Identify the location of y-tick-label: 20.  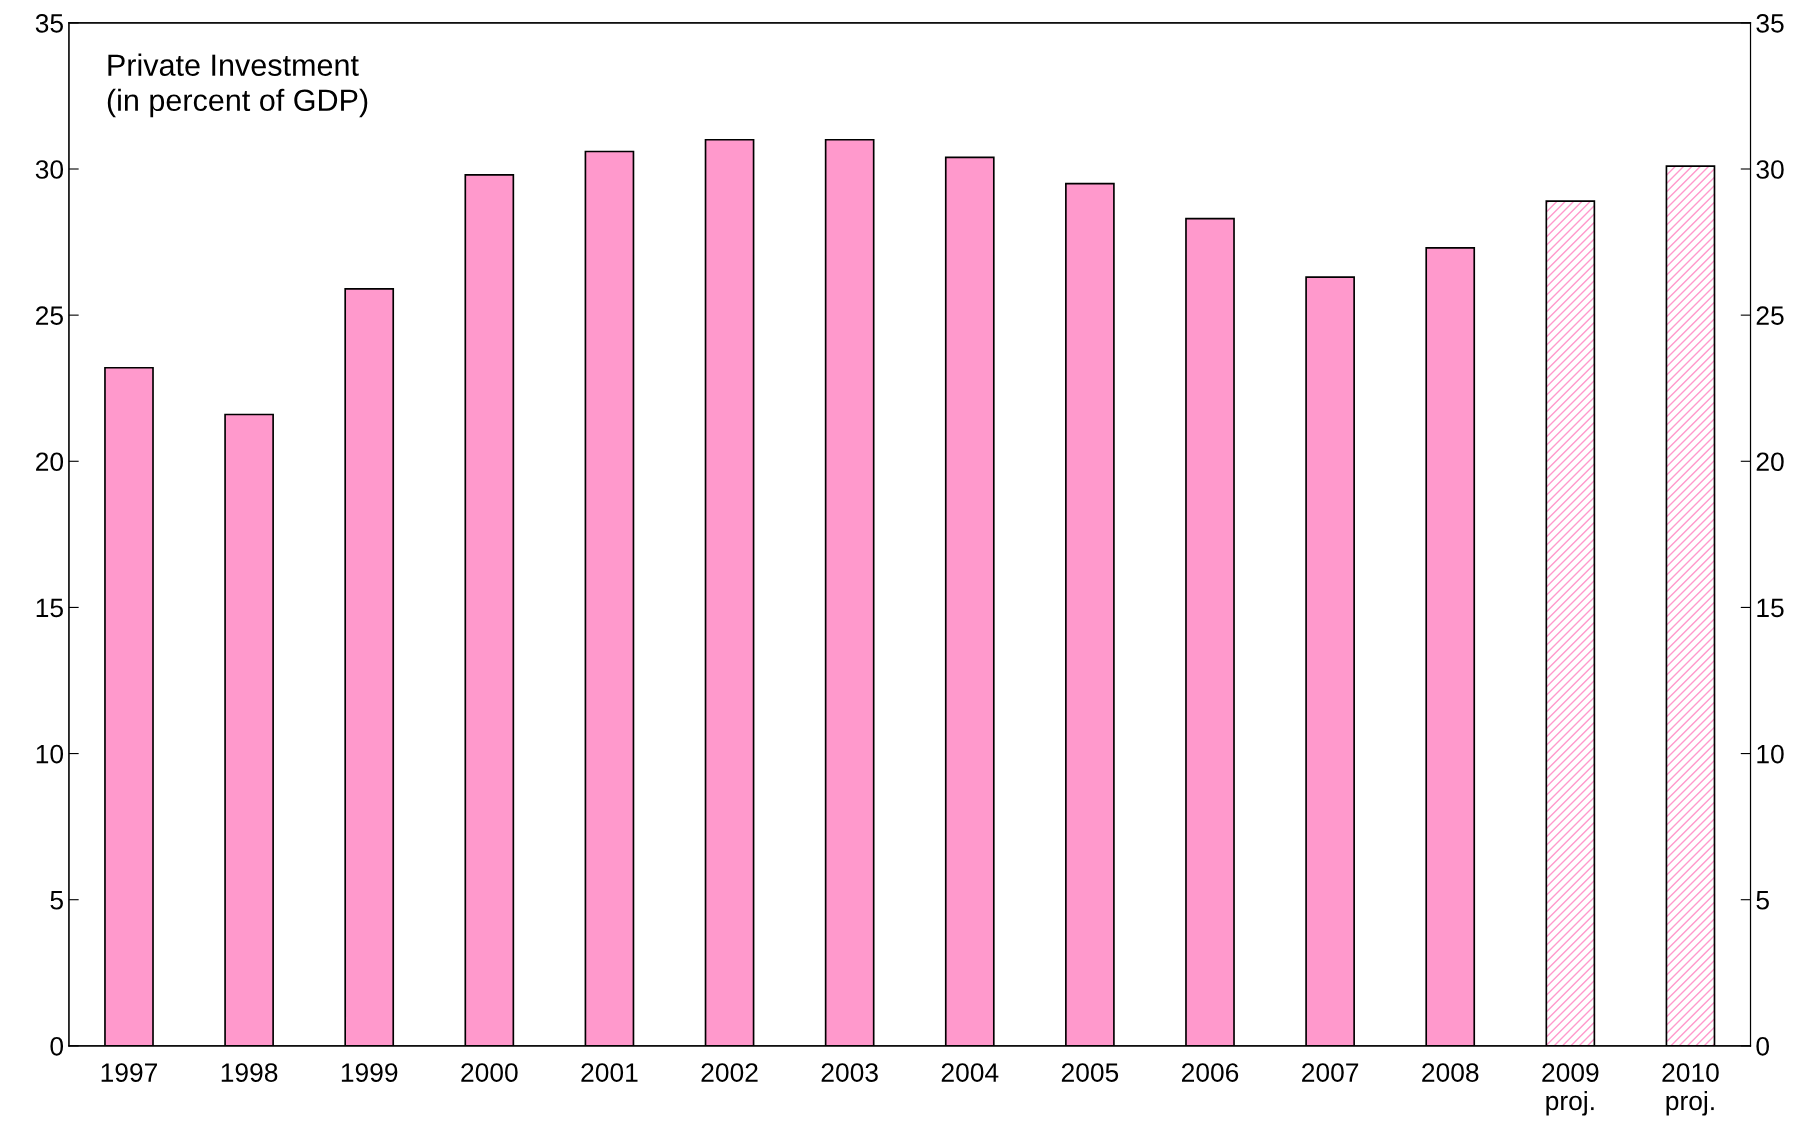
(50, 462).